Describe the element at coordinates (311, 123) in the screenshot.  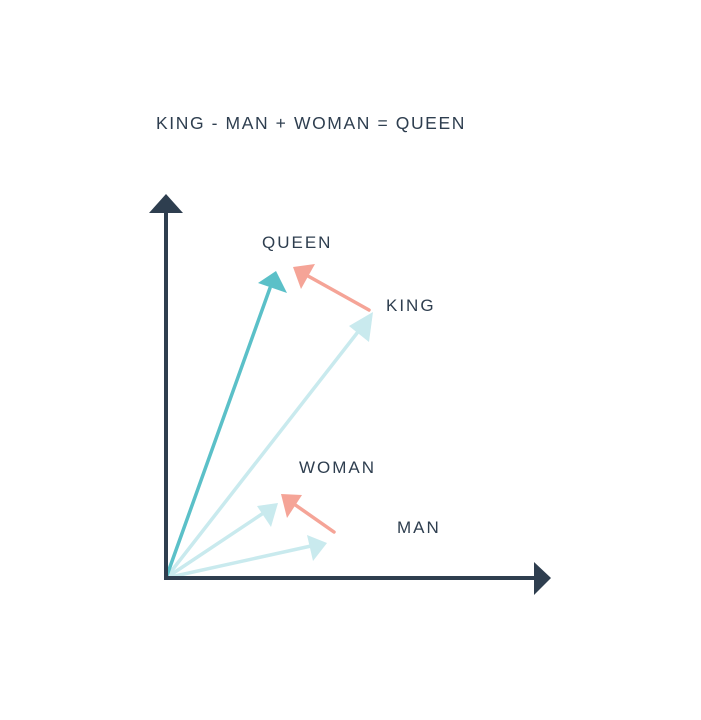
I see `equation-title: KING - MAN + WOMAN = QUEEN` at that location.